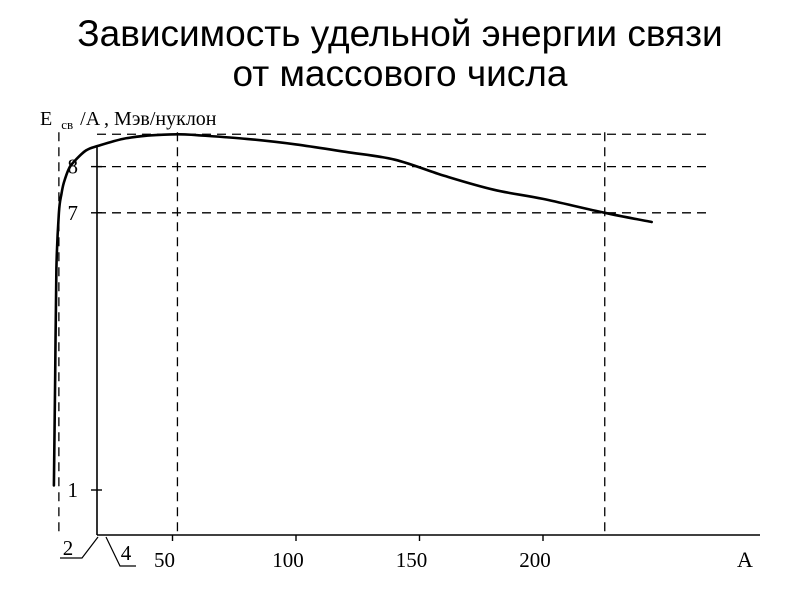 This screenshot has width=800, height=600. I want to click on x-marker-label-2: 2, so click(68, 548).